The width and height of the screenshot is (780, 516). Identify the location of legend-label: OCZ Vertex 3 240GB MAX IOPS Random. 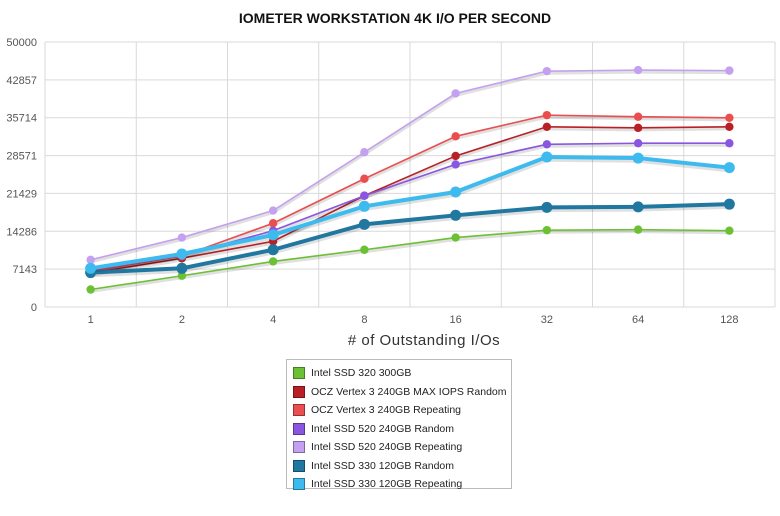
(409, 391).